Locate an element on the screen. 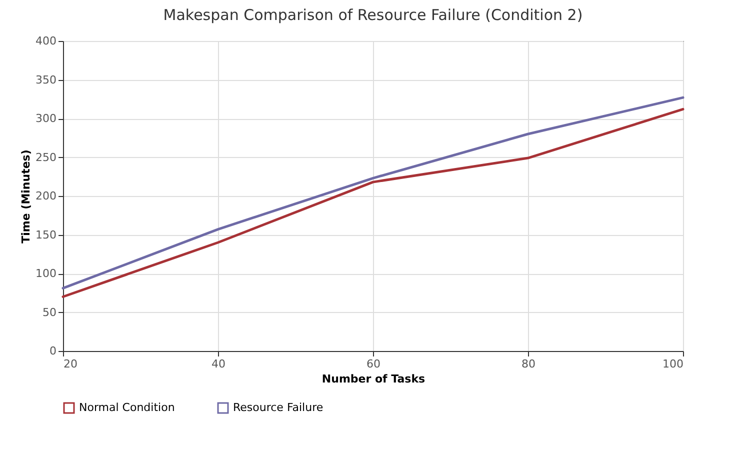 The width and height of the screenshot is (755, 465). y-tick-label: 0 is located at coordinates (53, 351).